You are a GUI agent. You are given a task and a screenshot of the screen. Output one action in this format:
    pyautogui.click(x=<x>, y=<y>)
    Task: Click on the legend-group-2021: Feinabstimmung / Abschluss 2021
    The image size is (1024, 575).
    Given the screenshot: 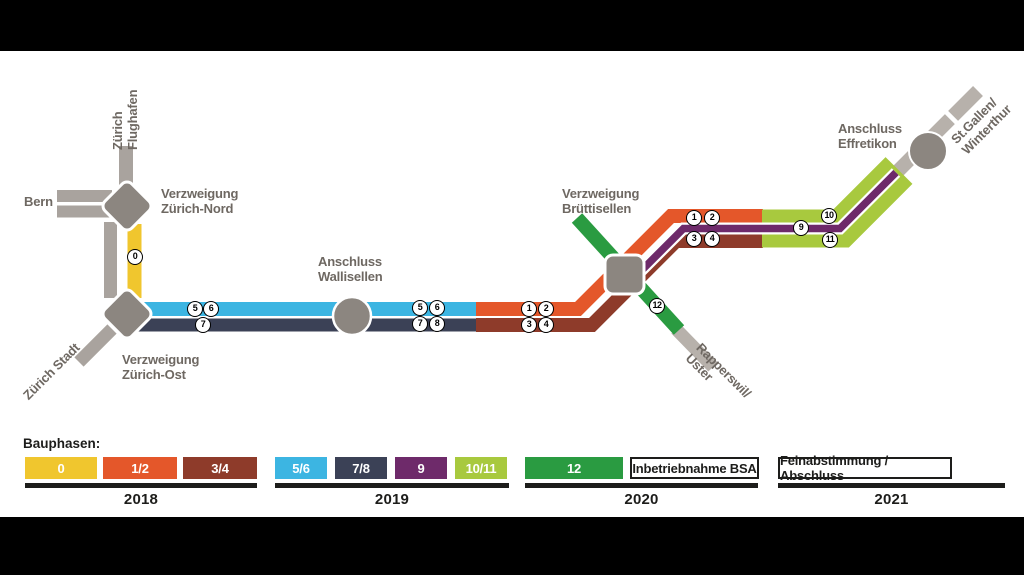 What is the action you would take?
    pyautogui.click(x=891, y=480)
    